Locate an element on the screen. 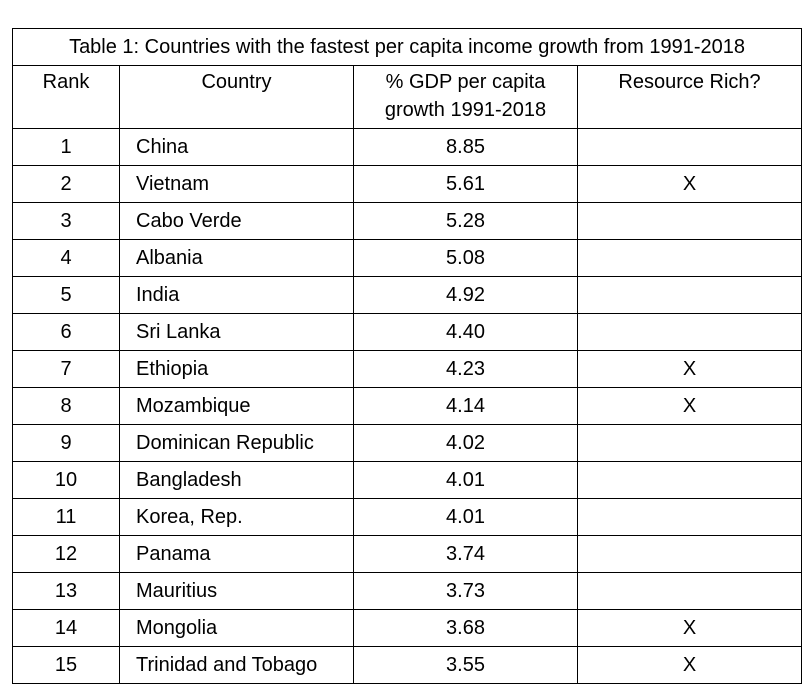  country-cell: Bangladesh is located at coordinates (236, 480).